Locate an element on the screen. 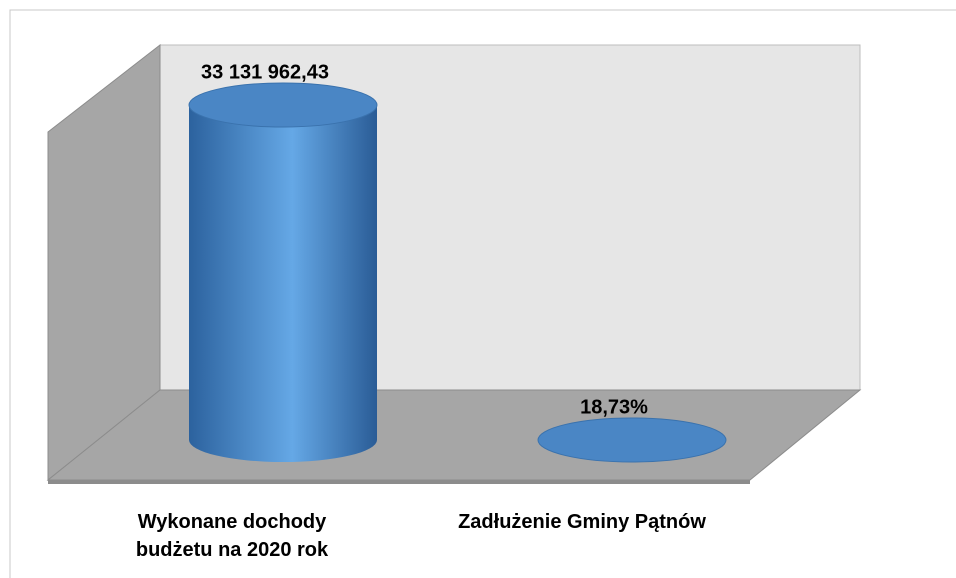 The height and width of the screenshot is (578, 956). floor is located at coordinates (454, 435).